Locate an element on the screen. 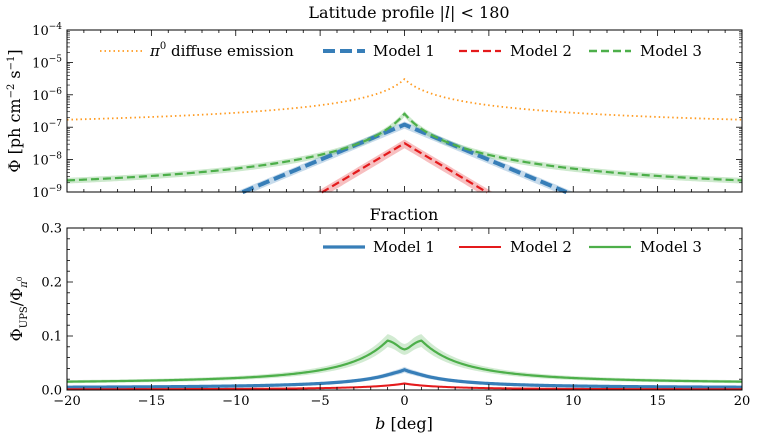 The height and width of the screenshot is (439, 759). xtick-label: 15 is located at coordinates (657, 401).